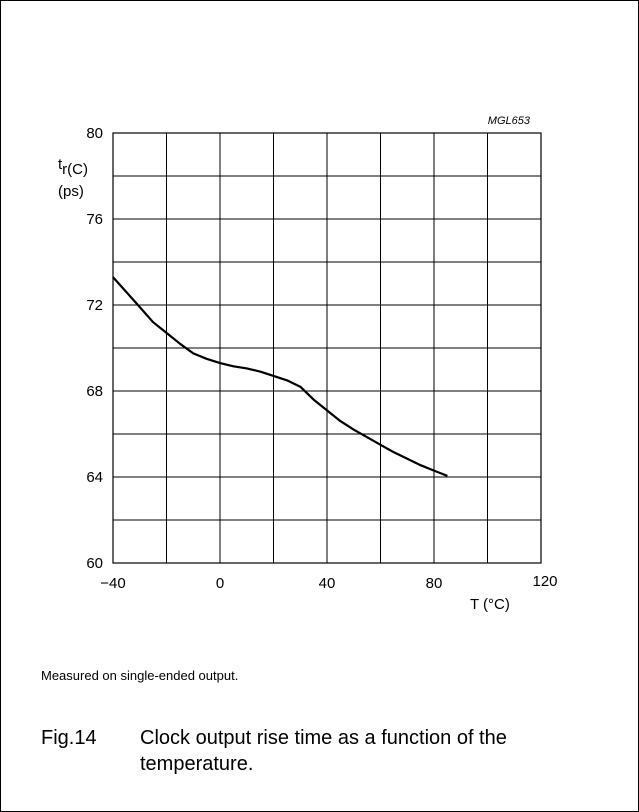 The width and height of the screenshot is (639, 812). I want to click on y-tick-label: 60, so click(94, 563).